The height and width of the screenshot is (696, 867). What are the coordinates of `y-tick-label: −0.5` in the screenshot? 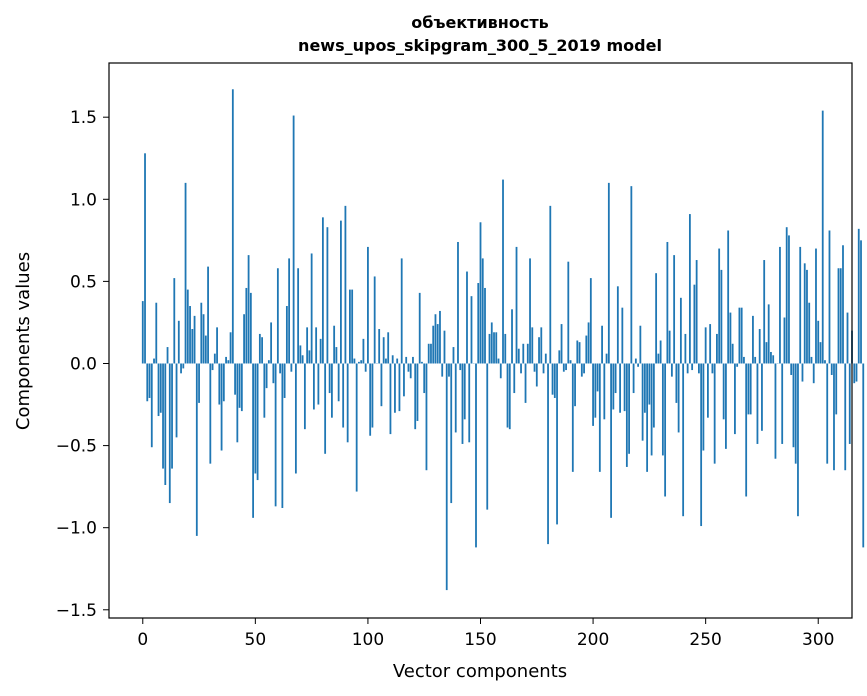 It's located at (76, 447).